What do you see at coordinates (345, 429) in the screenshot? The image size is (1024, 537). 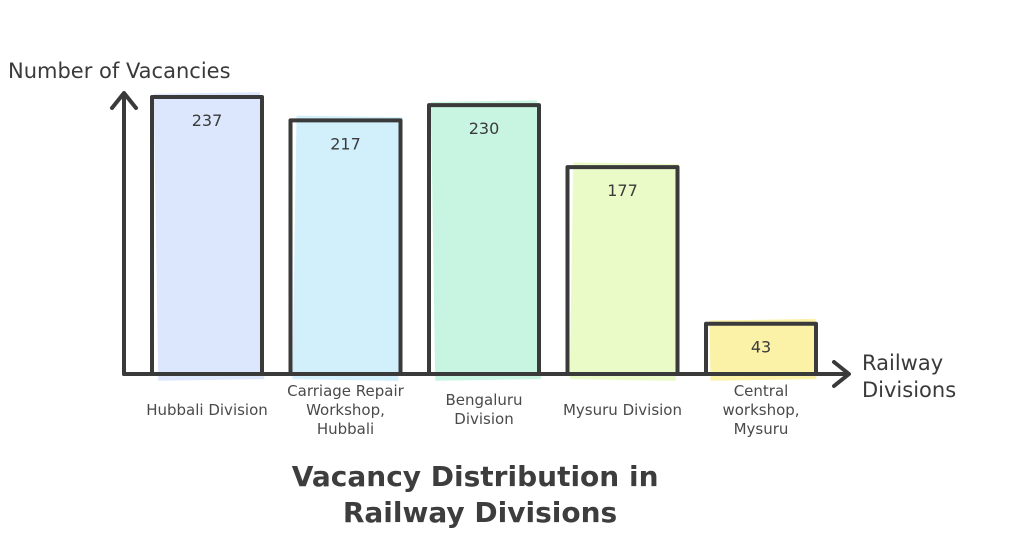 I see `category-label-line: Hubbali` at bounding box center [345, 429].